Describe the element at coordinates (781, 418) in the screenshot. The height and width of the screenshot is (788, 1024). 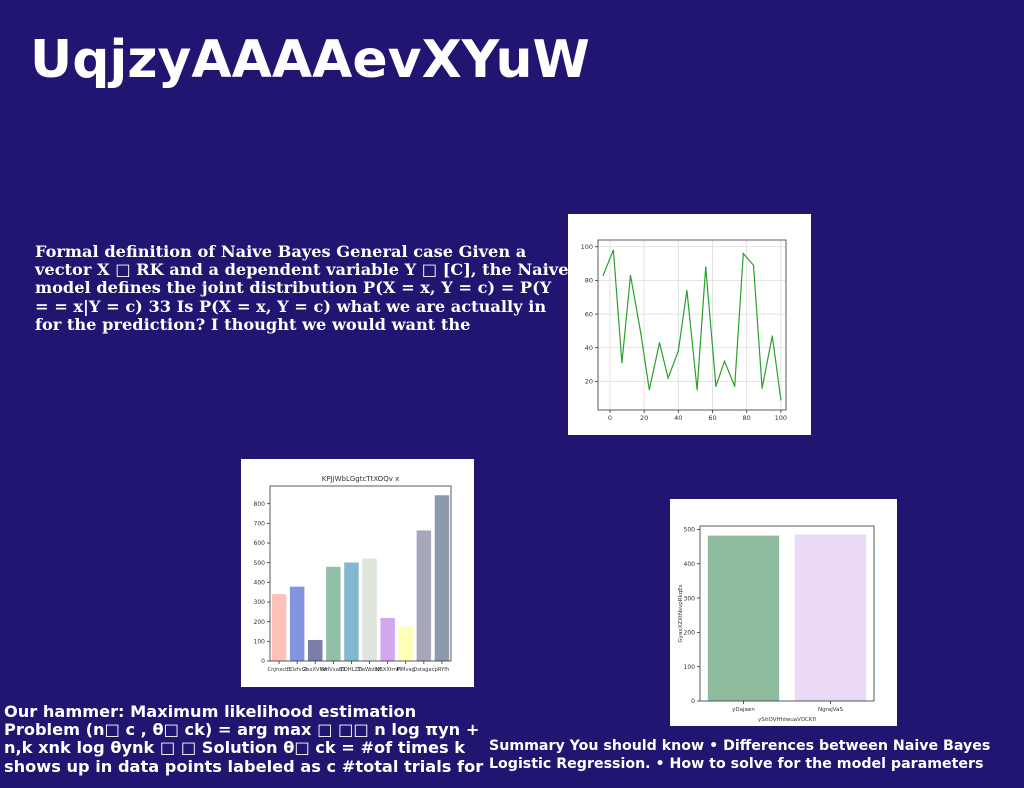
I see `x-tick-label: 100` at that location.